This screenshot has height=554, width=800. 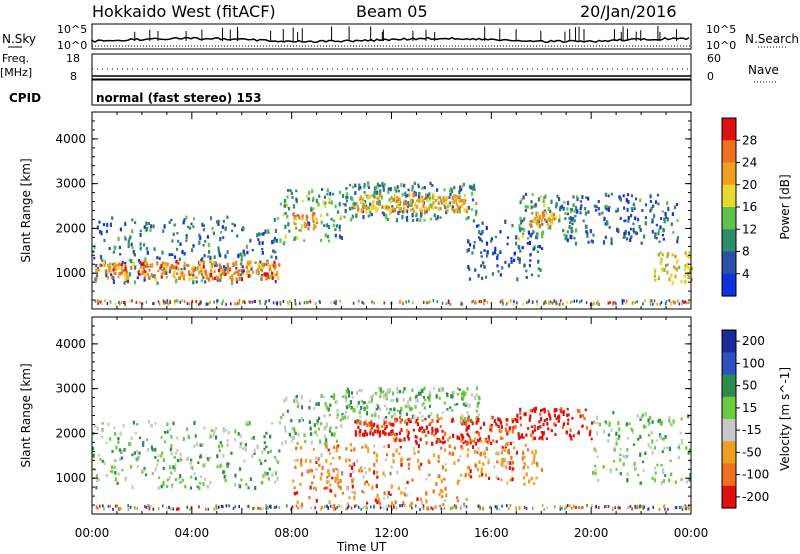 I want to click on nsky-tick-top: 10^5, so click(x=72, y=29).